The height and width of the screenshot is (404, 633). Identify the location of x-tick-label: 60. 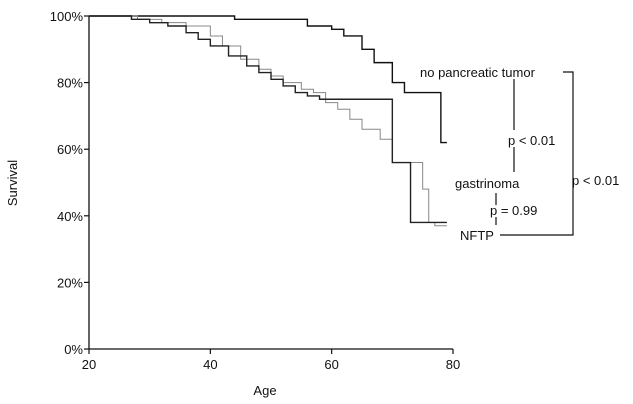
(331, 364).